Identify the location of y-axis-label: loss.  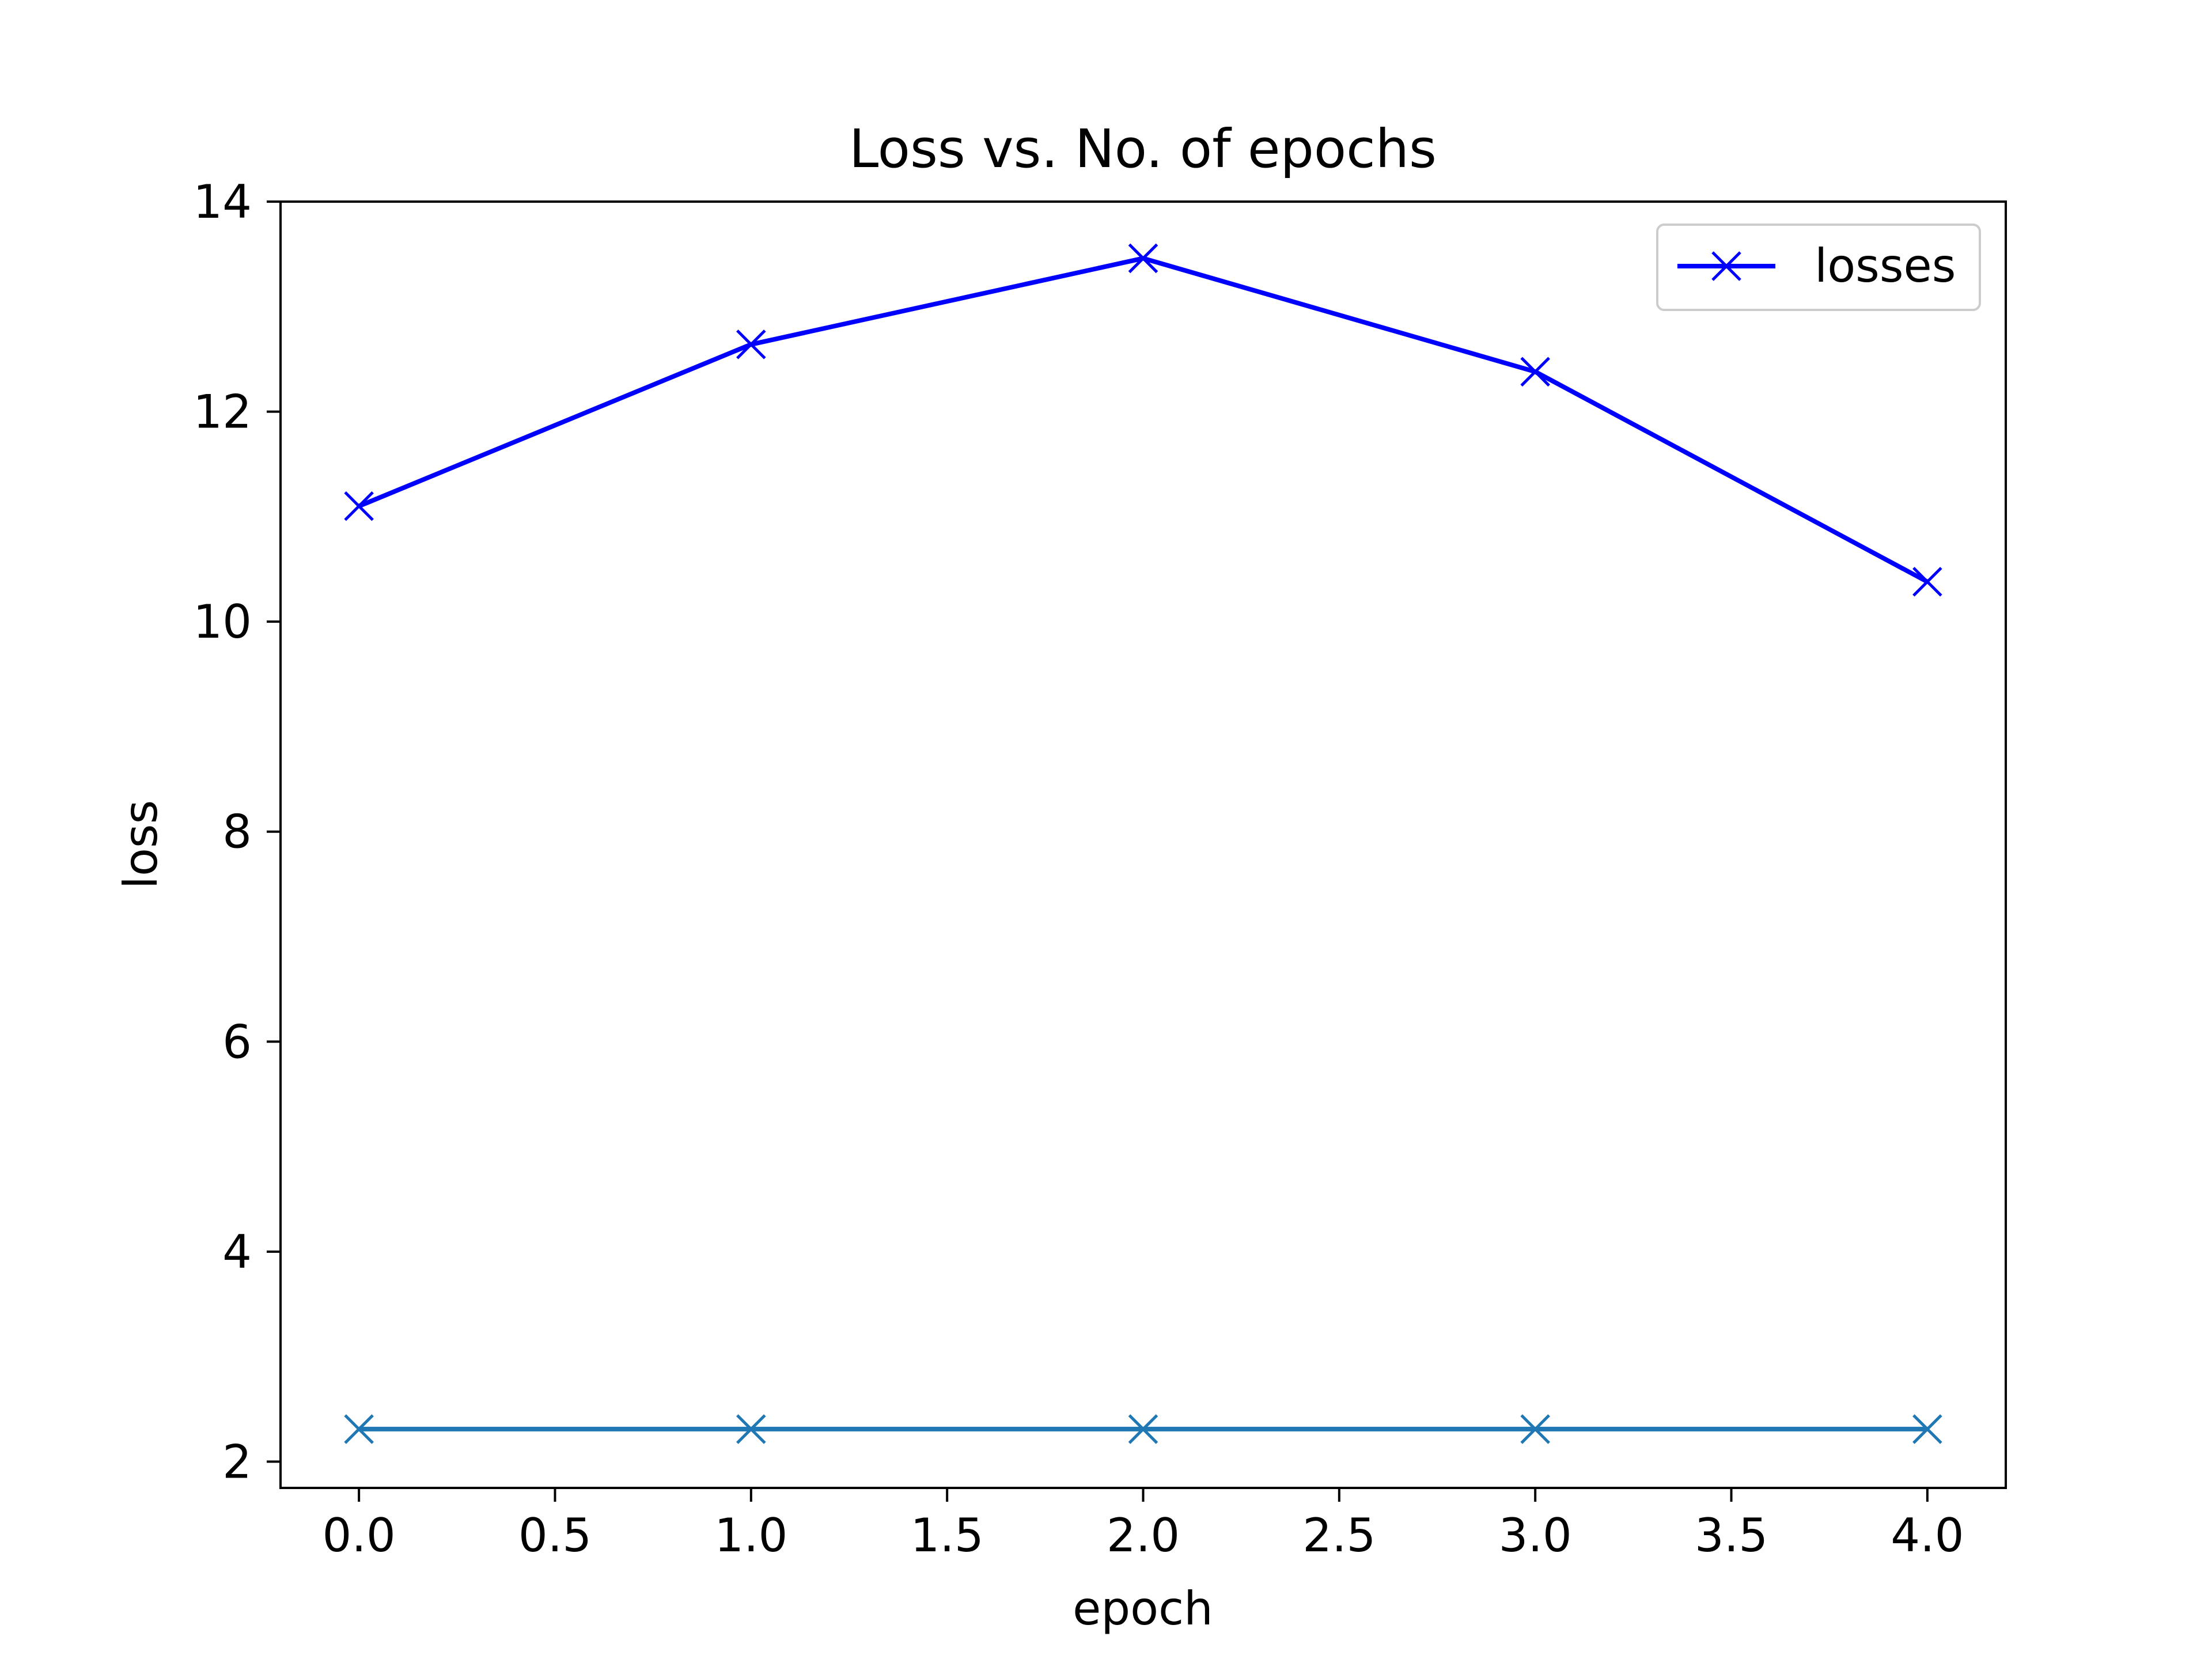
(141, 844).